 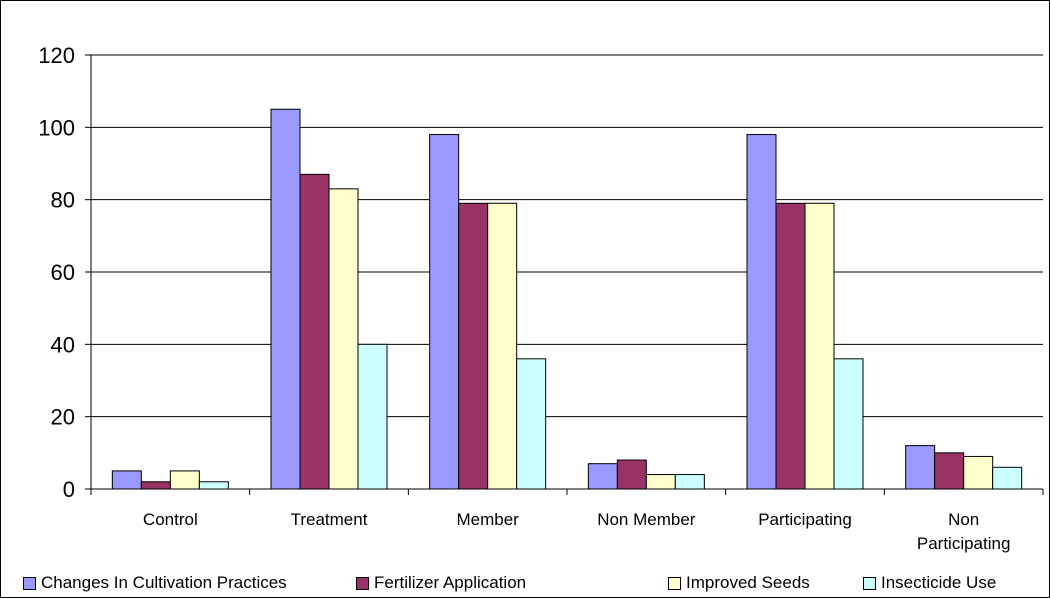 I want to click on legend-item: Insecticide Use, so click(x=929, y=583).